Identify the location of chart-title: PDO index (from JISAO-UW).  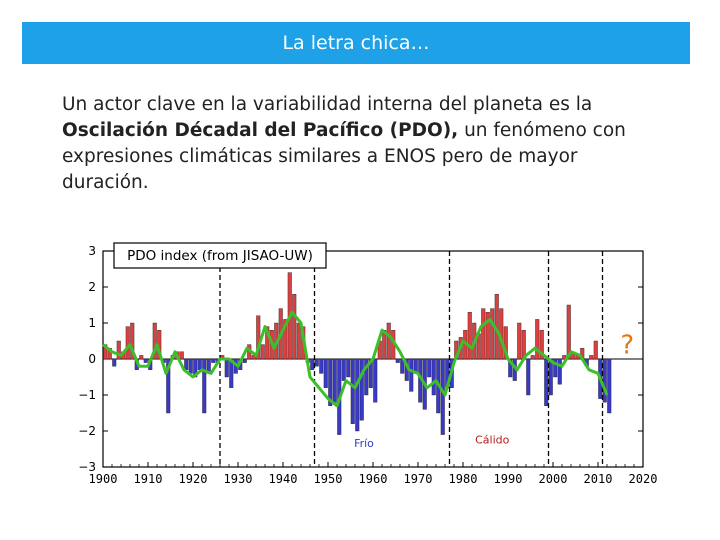
(220, 256).